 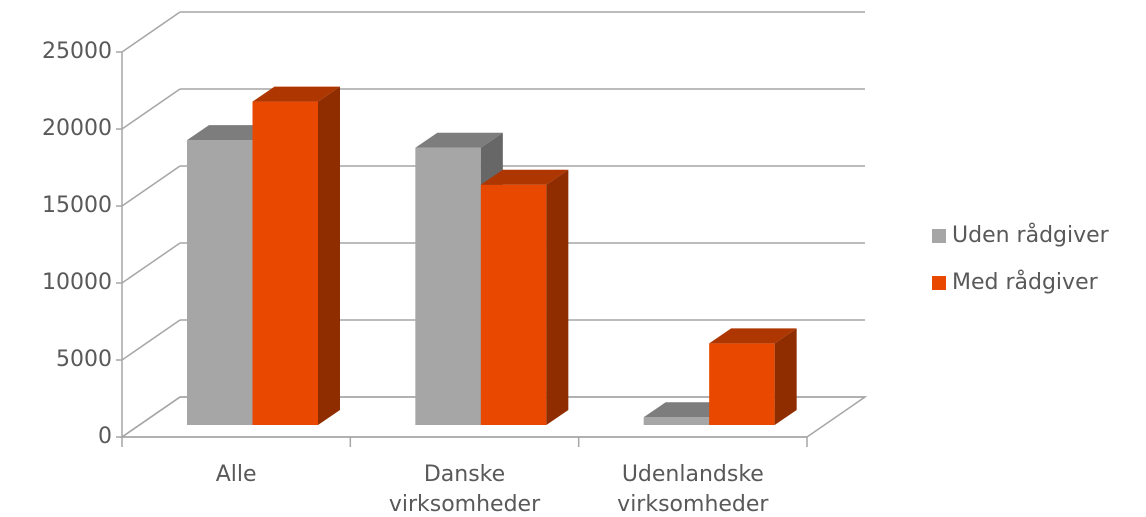 I want to click on y-tick-label: 15000, so click(x=77, y=205).